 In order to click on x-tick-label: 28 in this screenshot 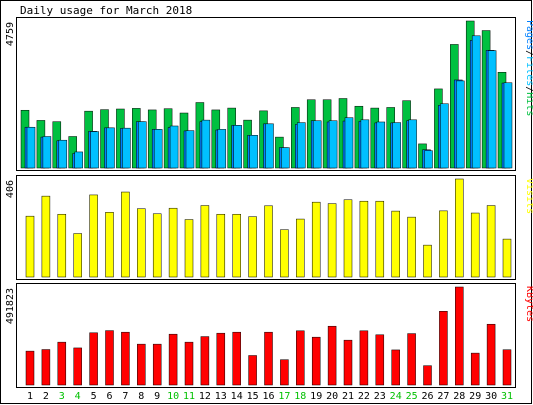, I will do `click(459, 396)`.